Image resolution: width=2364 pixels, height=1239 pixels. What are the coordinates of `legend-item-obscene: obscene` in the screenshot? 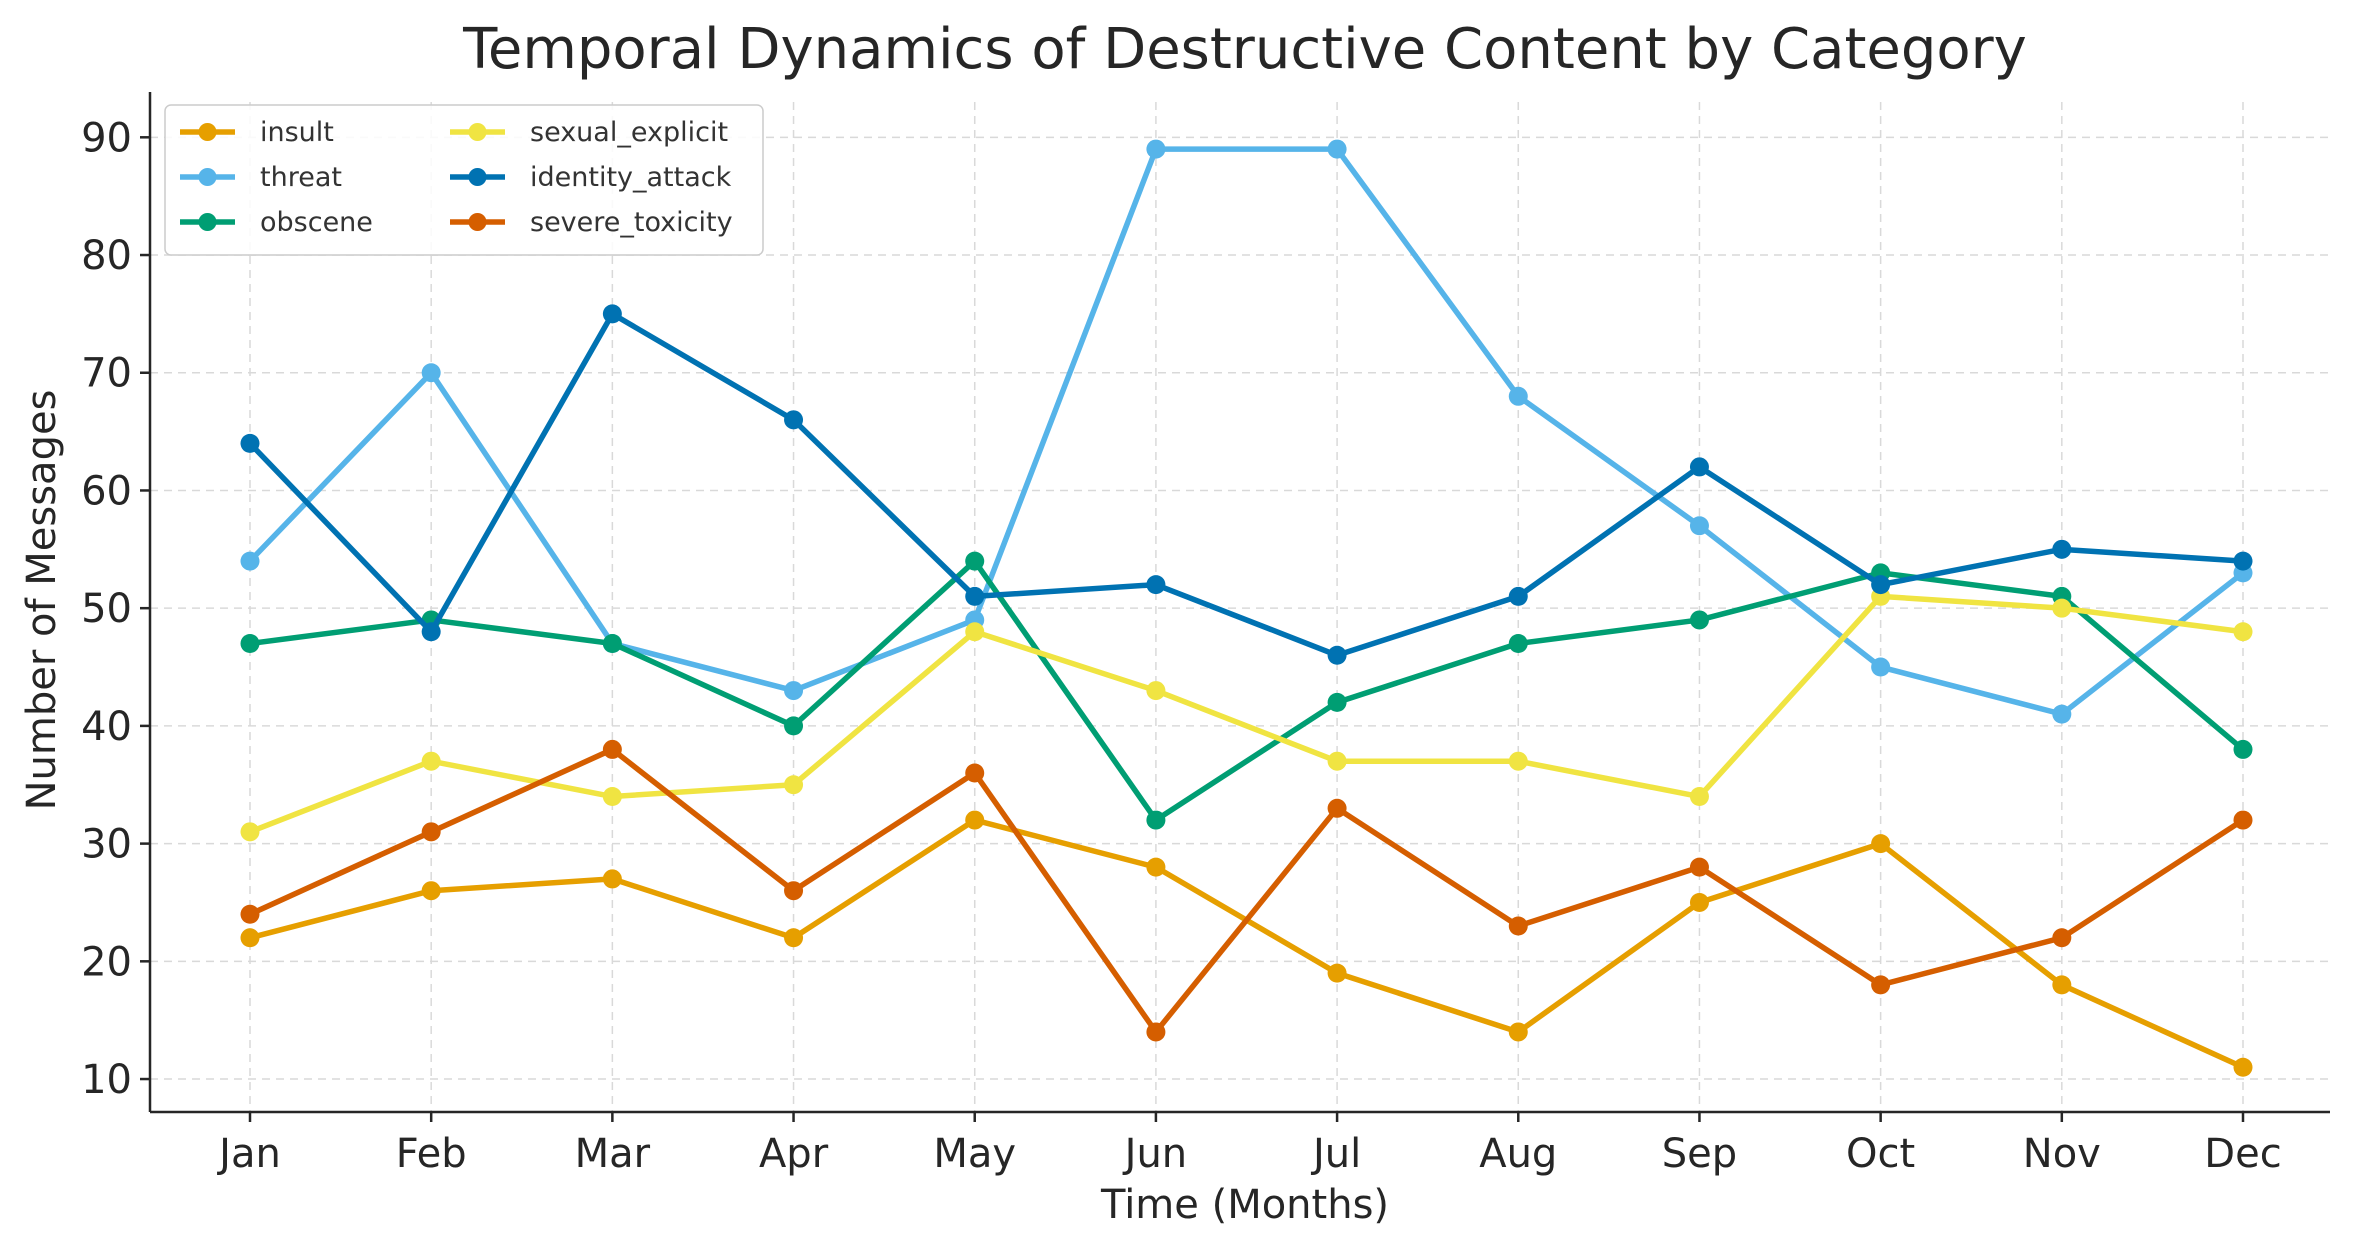 It's located at (276, 222).